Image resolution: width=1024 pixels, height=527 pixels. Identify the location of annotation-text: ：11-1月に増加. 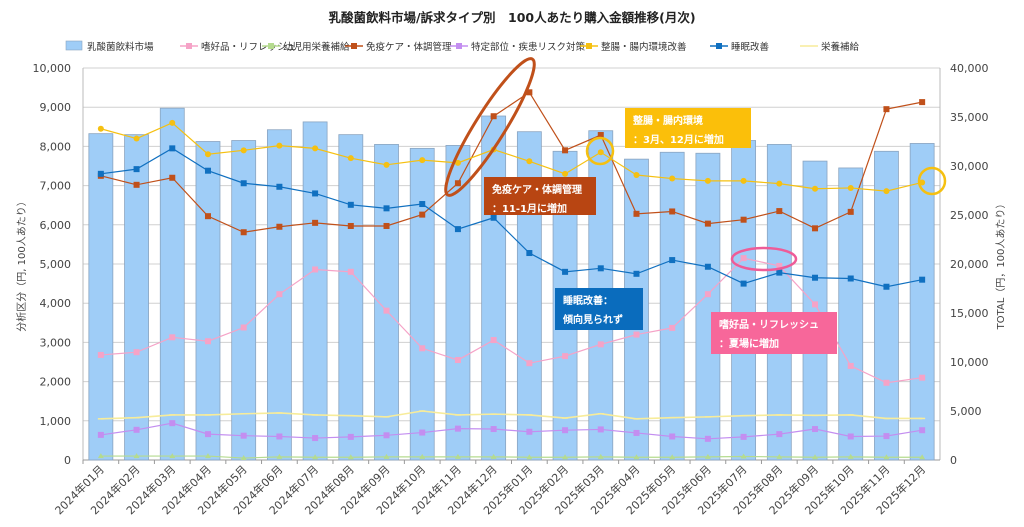
(530, 209).